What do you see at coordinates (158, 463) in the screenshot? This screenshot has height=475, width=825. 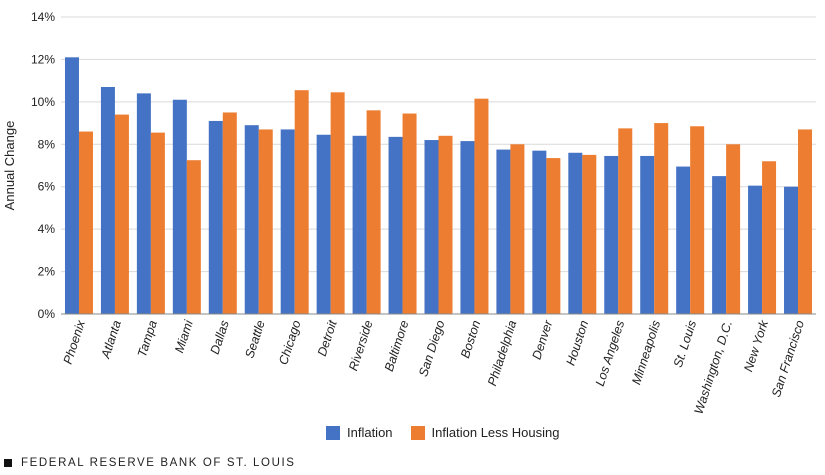 I see `footer-text: FEDERAL RESERVE BANK OF ST. LOUIS` at bounding box center [158, 463].